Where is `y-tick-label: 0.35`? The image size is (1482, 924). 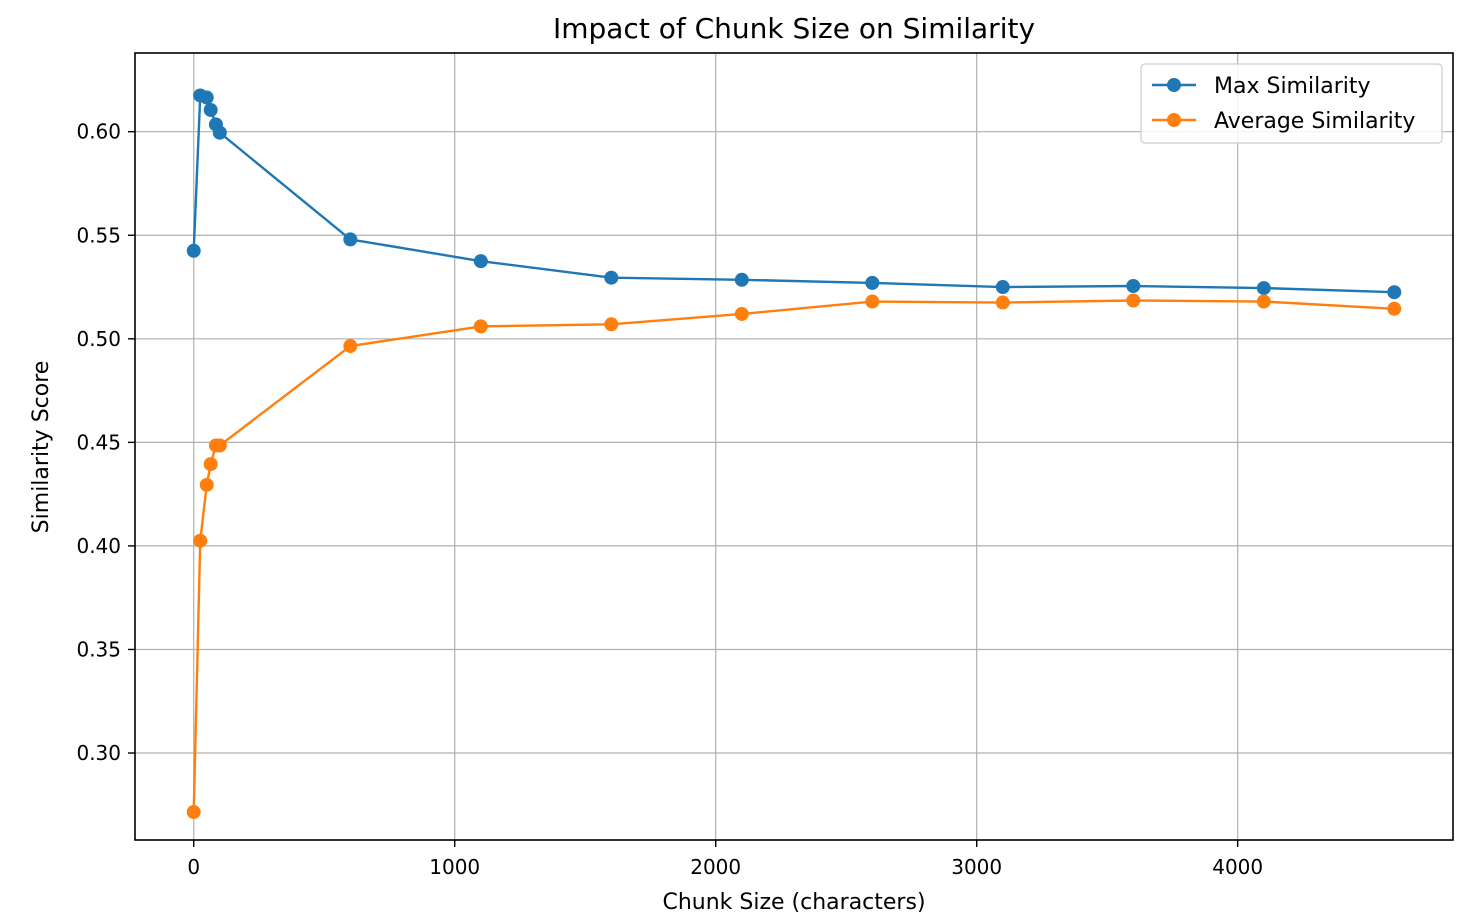 y-tick-label: 0.35 is located at coordinates (98, 649).